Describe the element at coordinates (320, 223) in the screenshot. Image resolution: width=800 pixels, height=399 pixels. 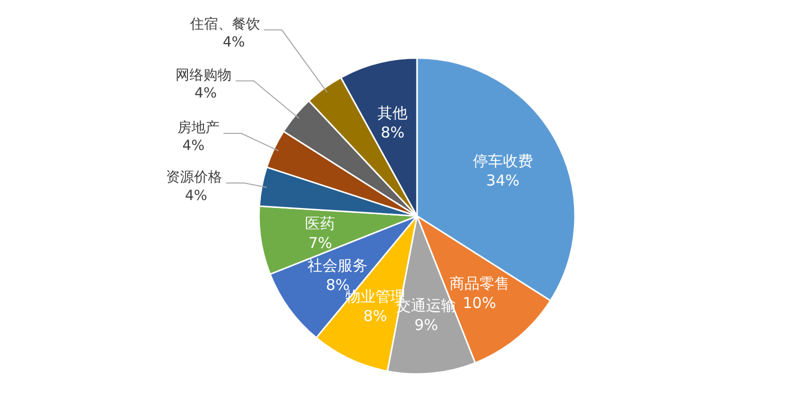
I see `slice-label: 医药` at that location.